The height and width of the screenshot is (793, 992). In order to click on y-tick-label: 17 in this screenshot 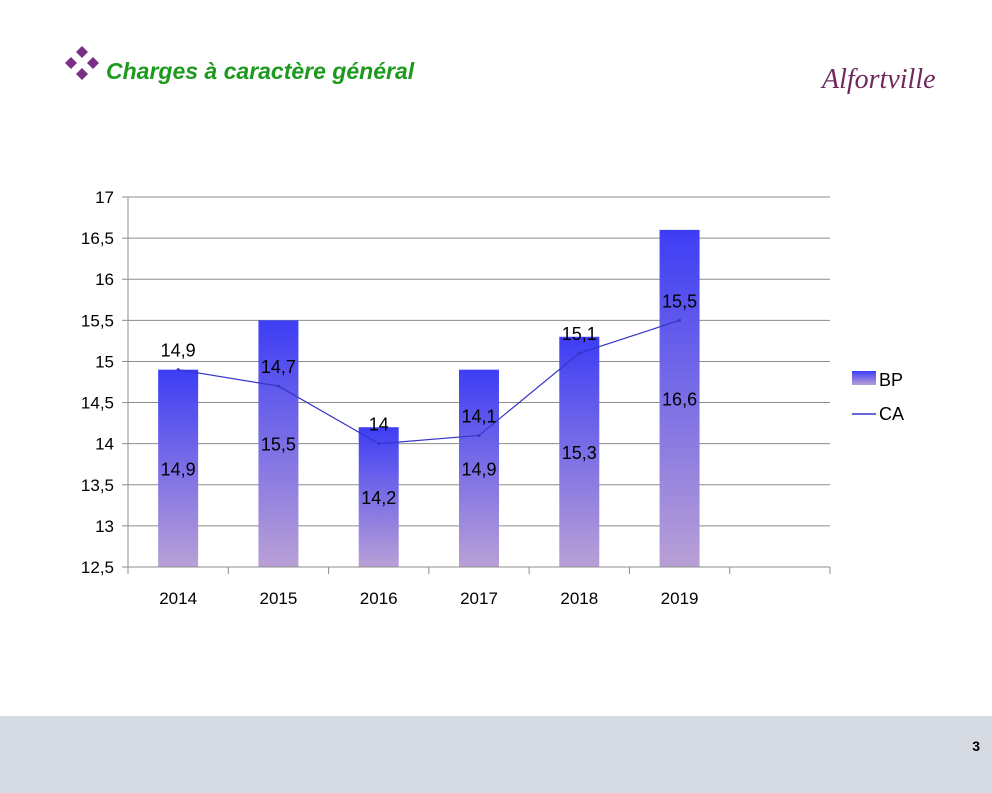, I will do `click(104, 197)`.